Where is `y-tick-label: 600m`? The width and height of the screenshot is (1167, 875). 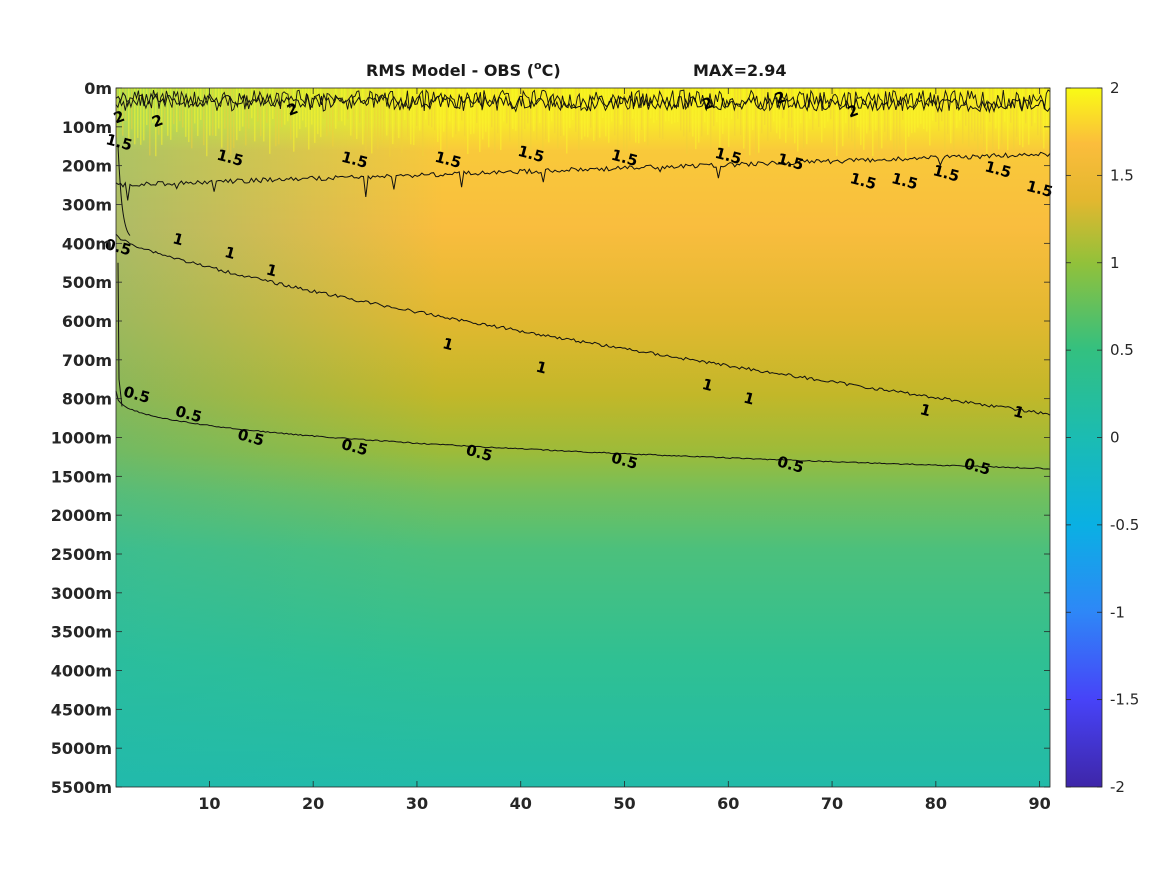 y-tick-label: 600m is located at coordinates (87, 321).